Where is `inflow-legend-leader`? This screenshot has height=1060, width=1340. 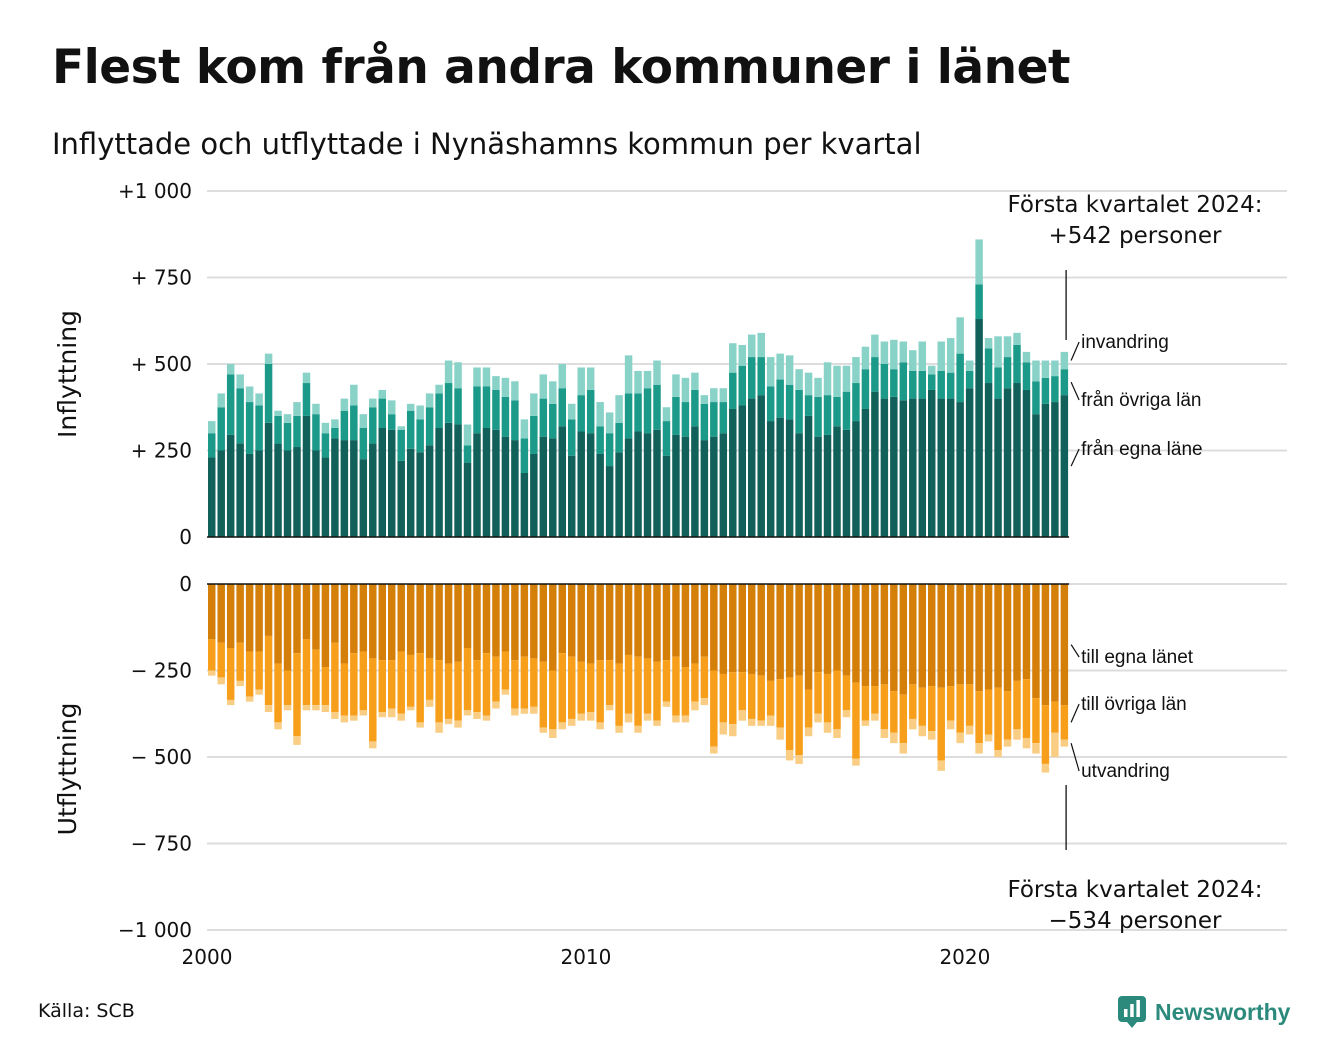 inflow-legend-leader is located at coordinates (1075, 351).